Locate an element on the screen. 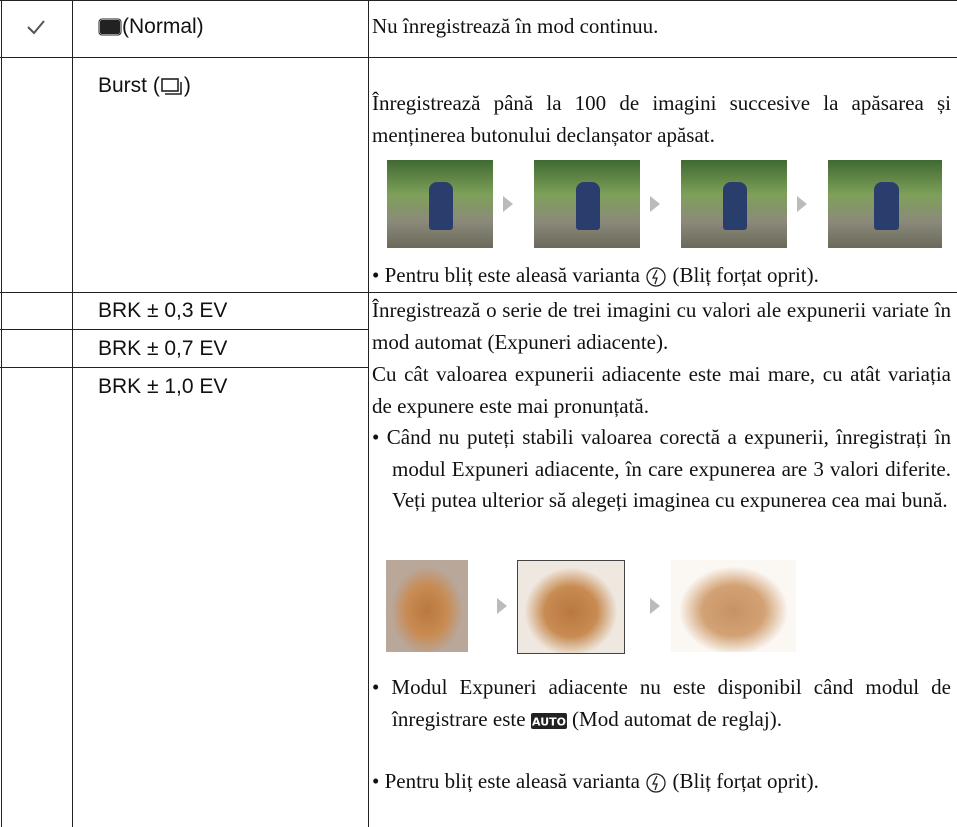 The width and height of the screenshot is (957, 827). note-text: (Mod automat de reglaj). is located at coordinates (677, 718).